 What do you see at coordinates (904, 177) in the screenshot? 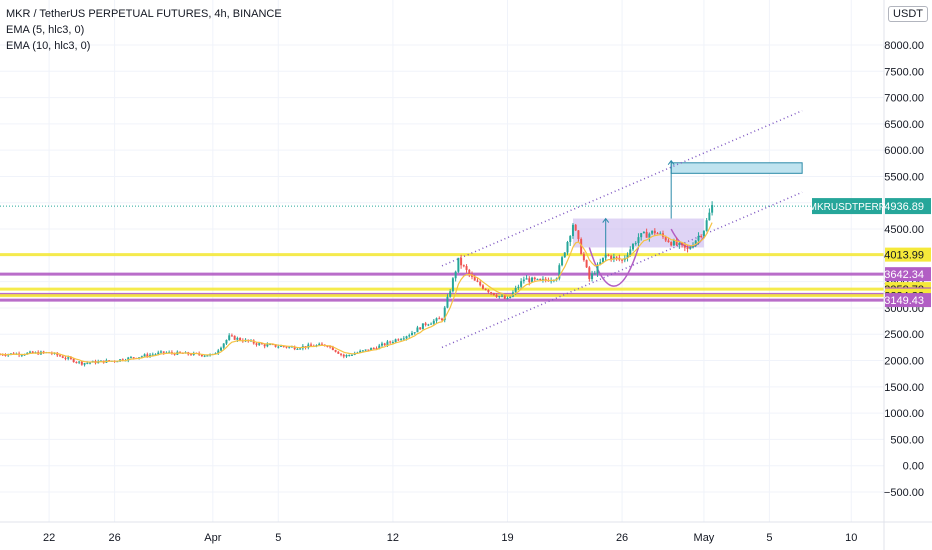
I see `price-tick-label: 5500.00` at bounding box center [904, 177].